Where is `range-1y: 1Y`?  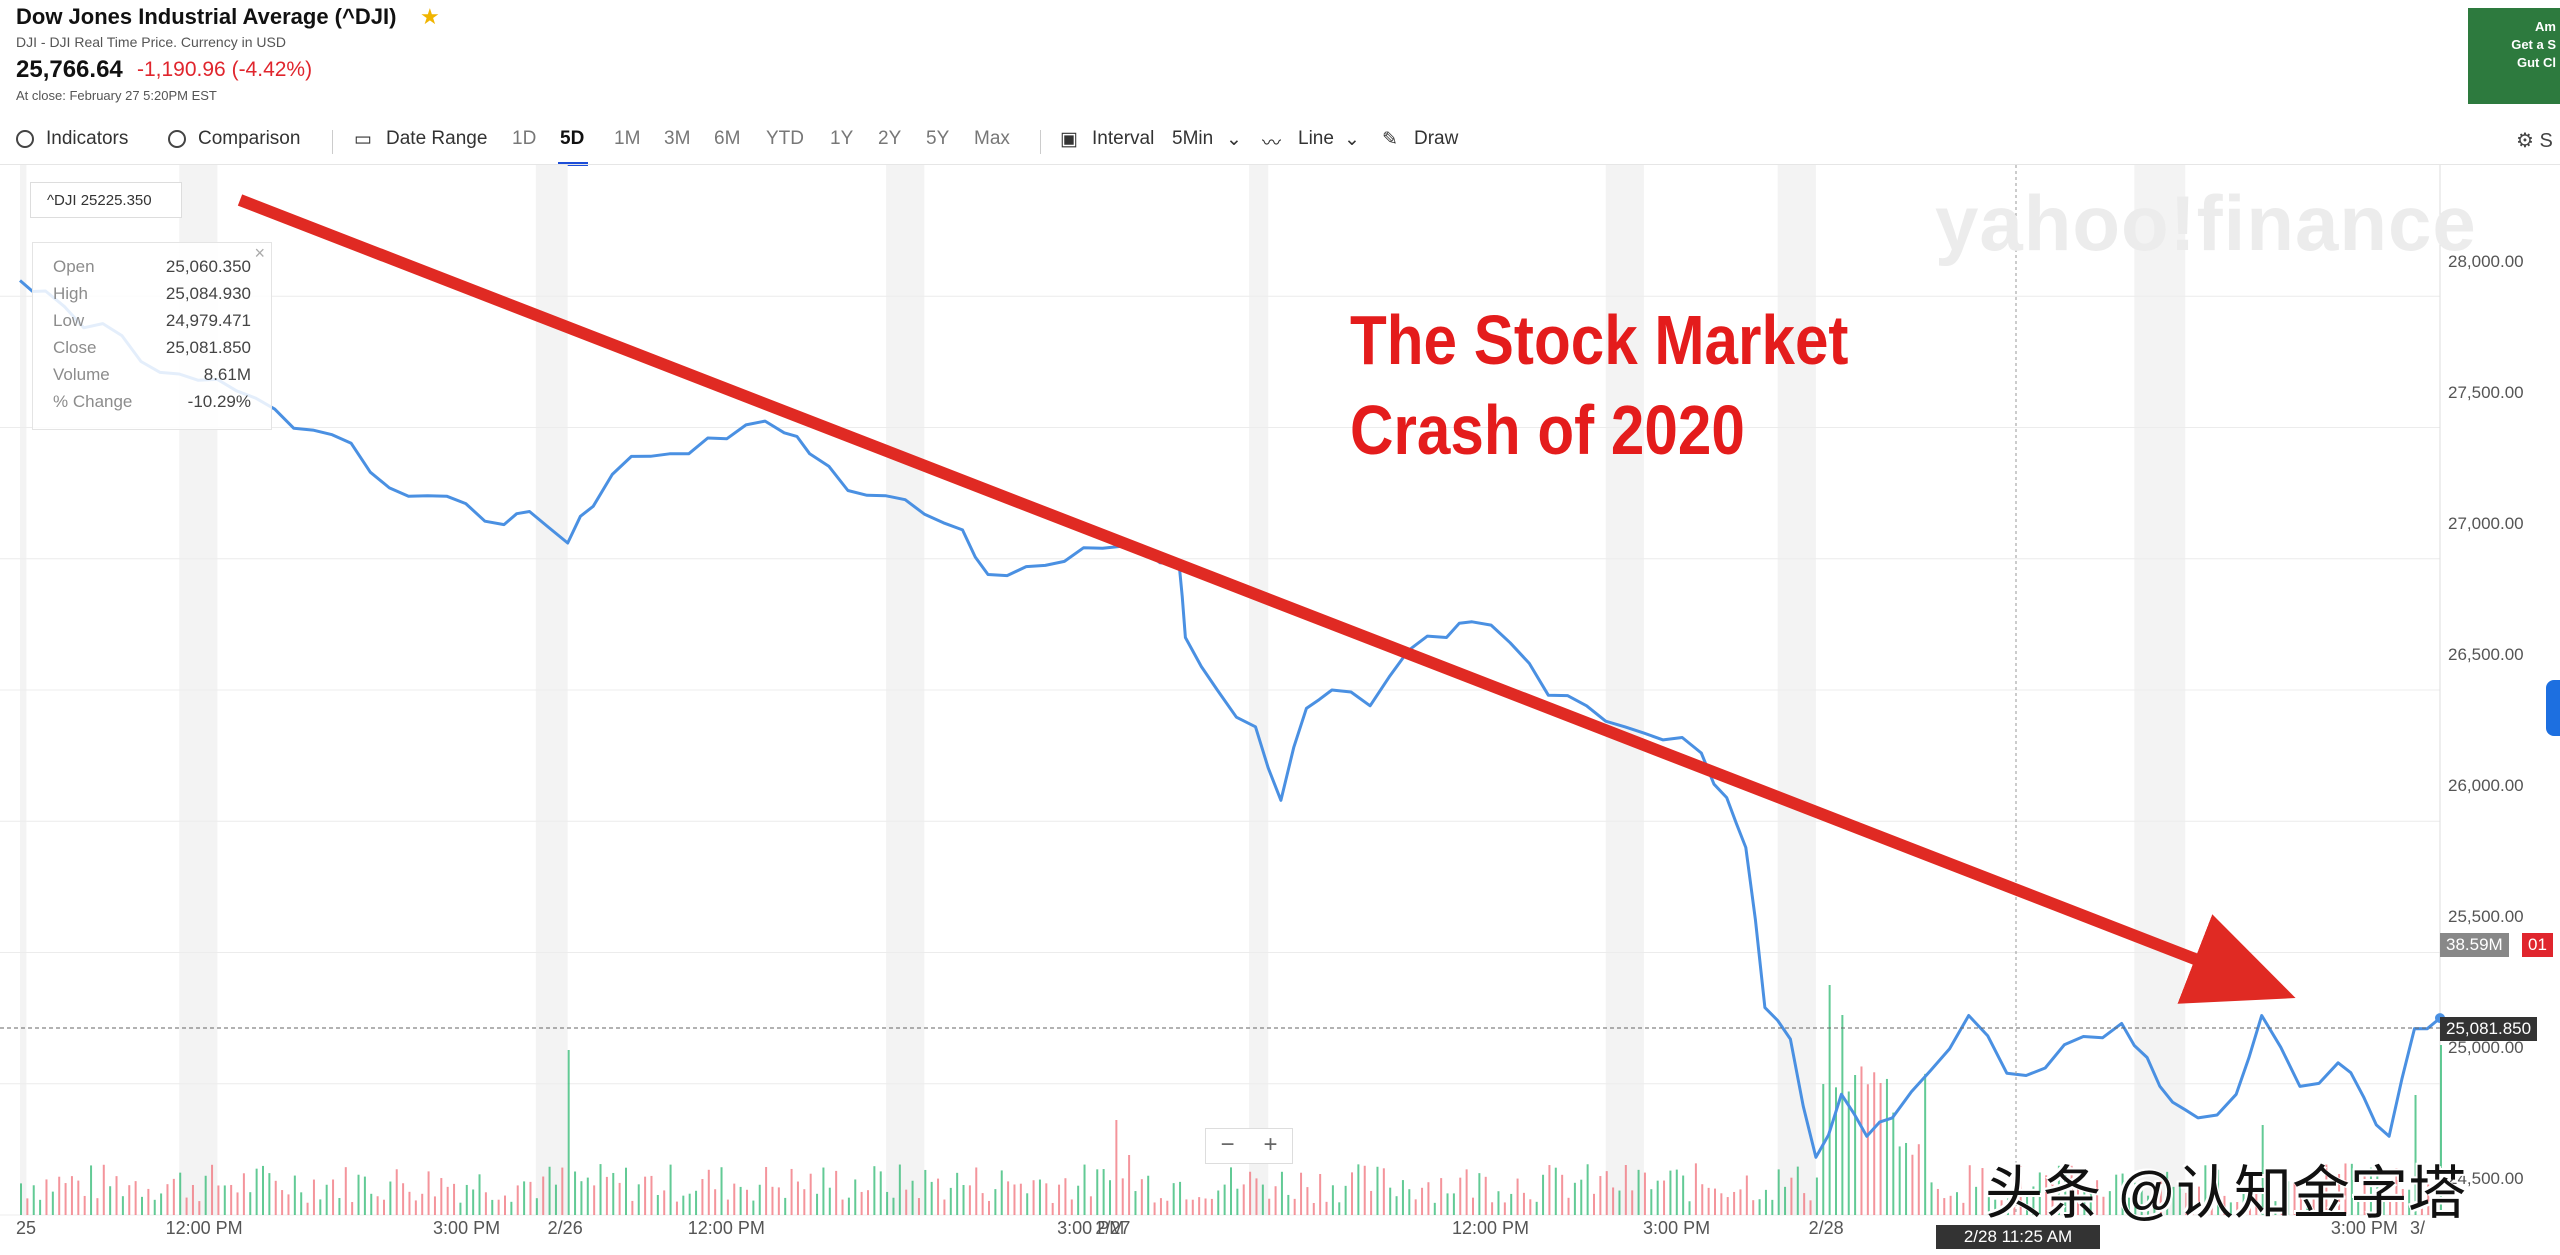
range-1y: 1Y is located at coordinates (842, 138).